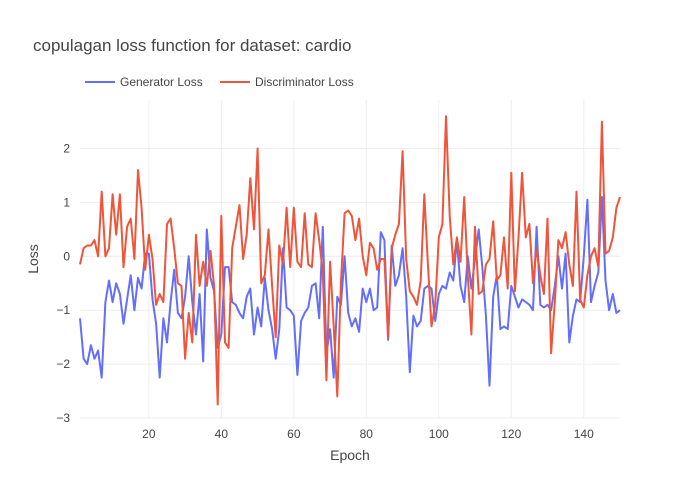 Image resolution: width=700 pixels, height=500 pixels. What do you see at coordinates (63, 364) in the screenshot?
I see `y-tick-label: −2` at bounding box center [63, 364].